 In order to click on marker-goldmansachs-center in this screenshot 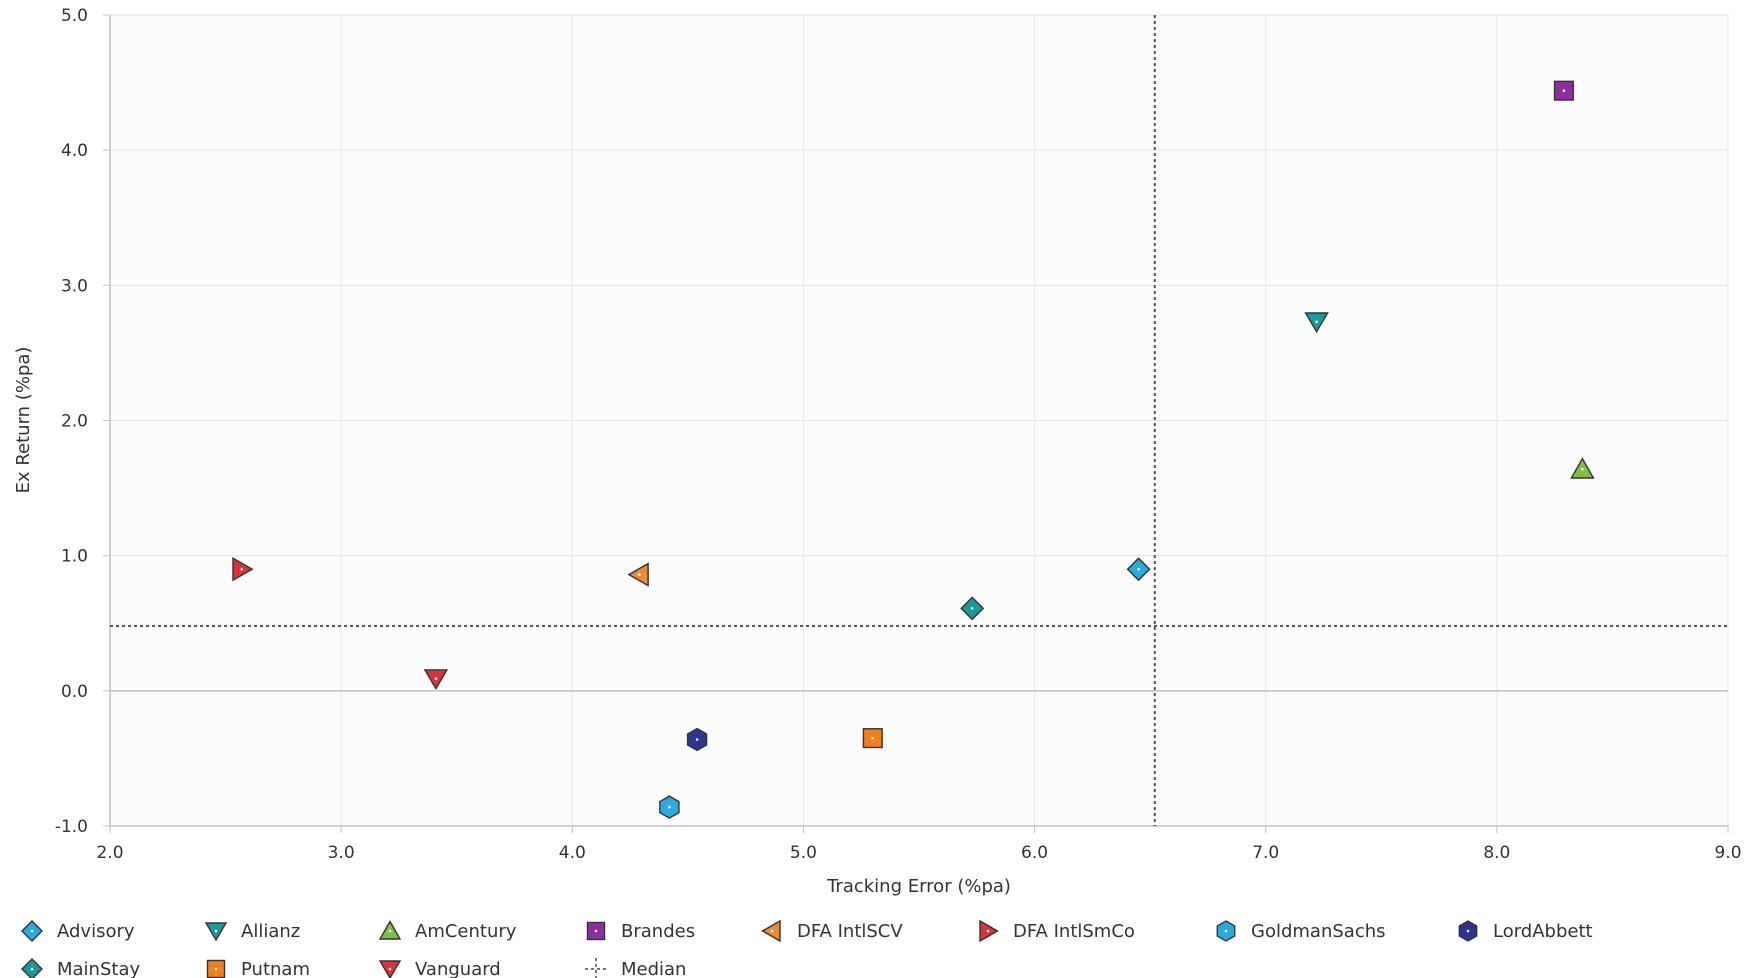, I will do `click(669, 807)`.